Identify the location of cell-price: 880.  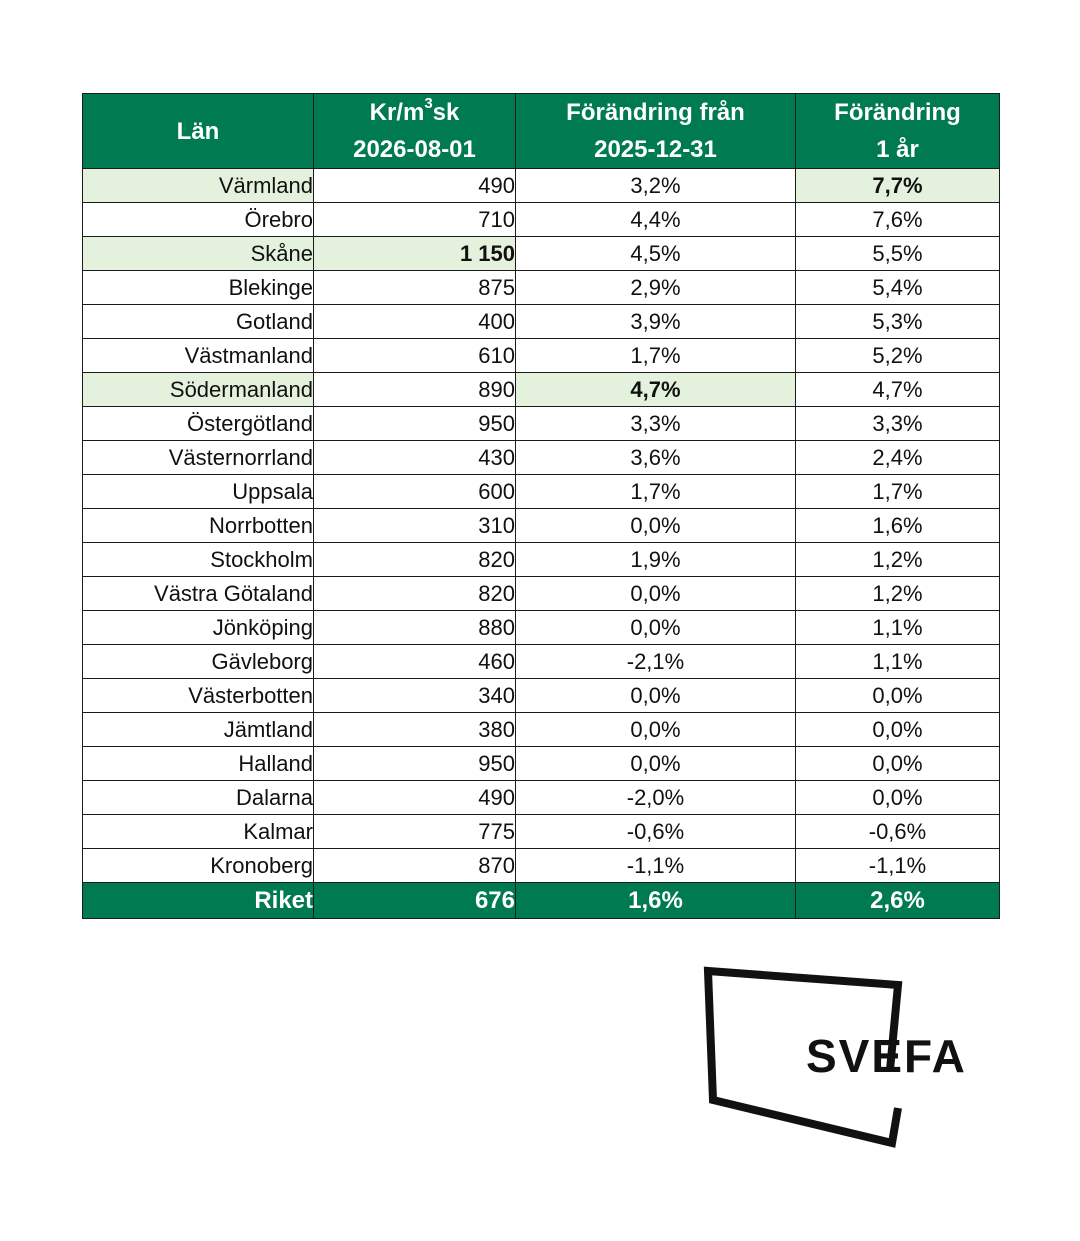
(414, 627).